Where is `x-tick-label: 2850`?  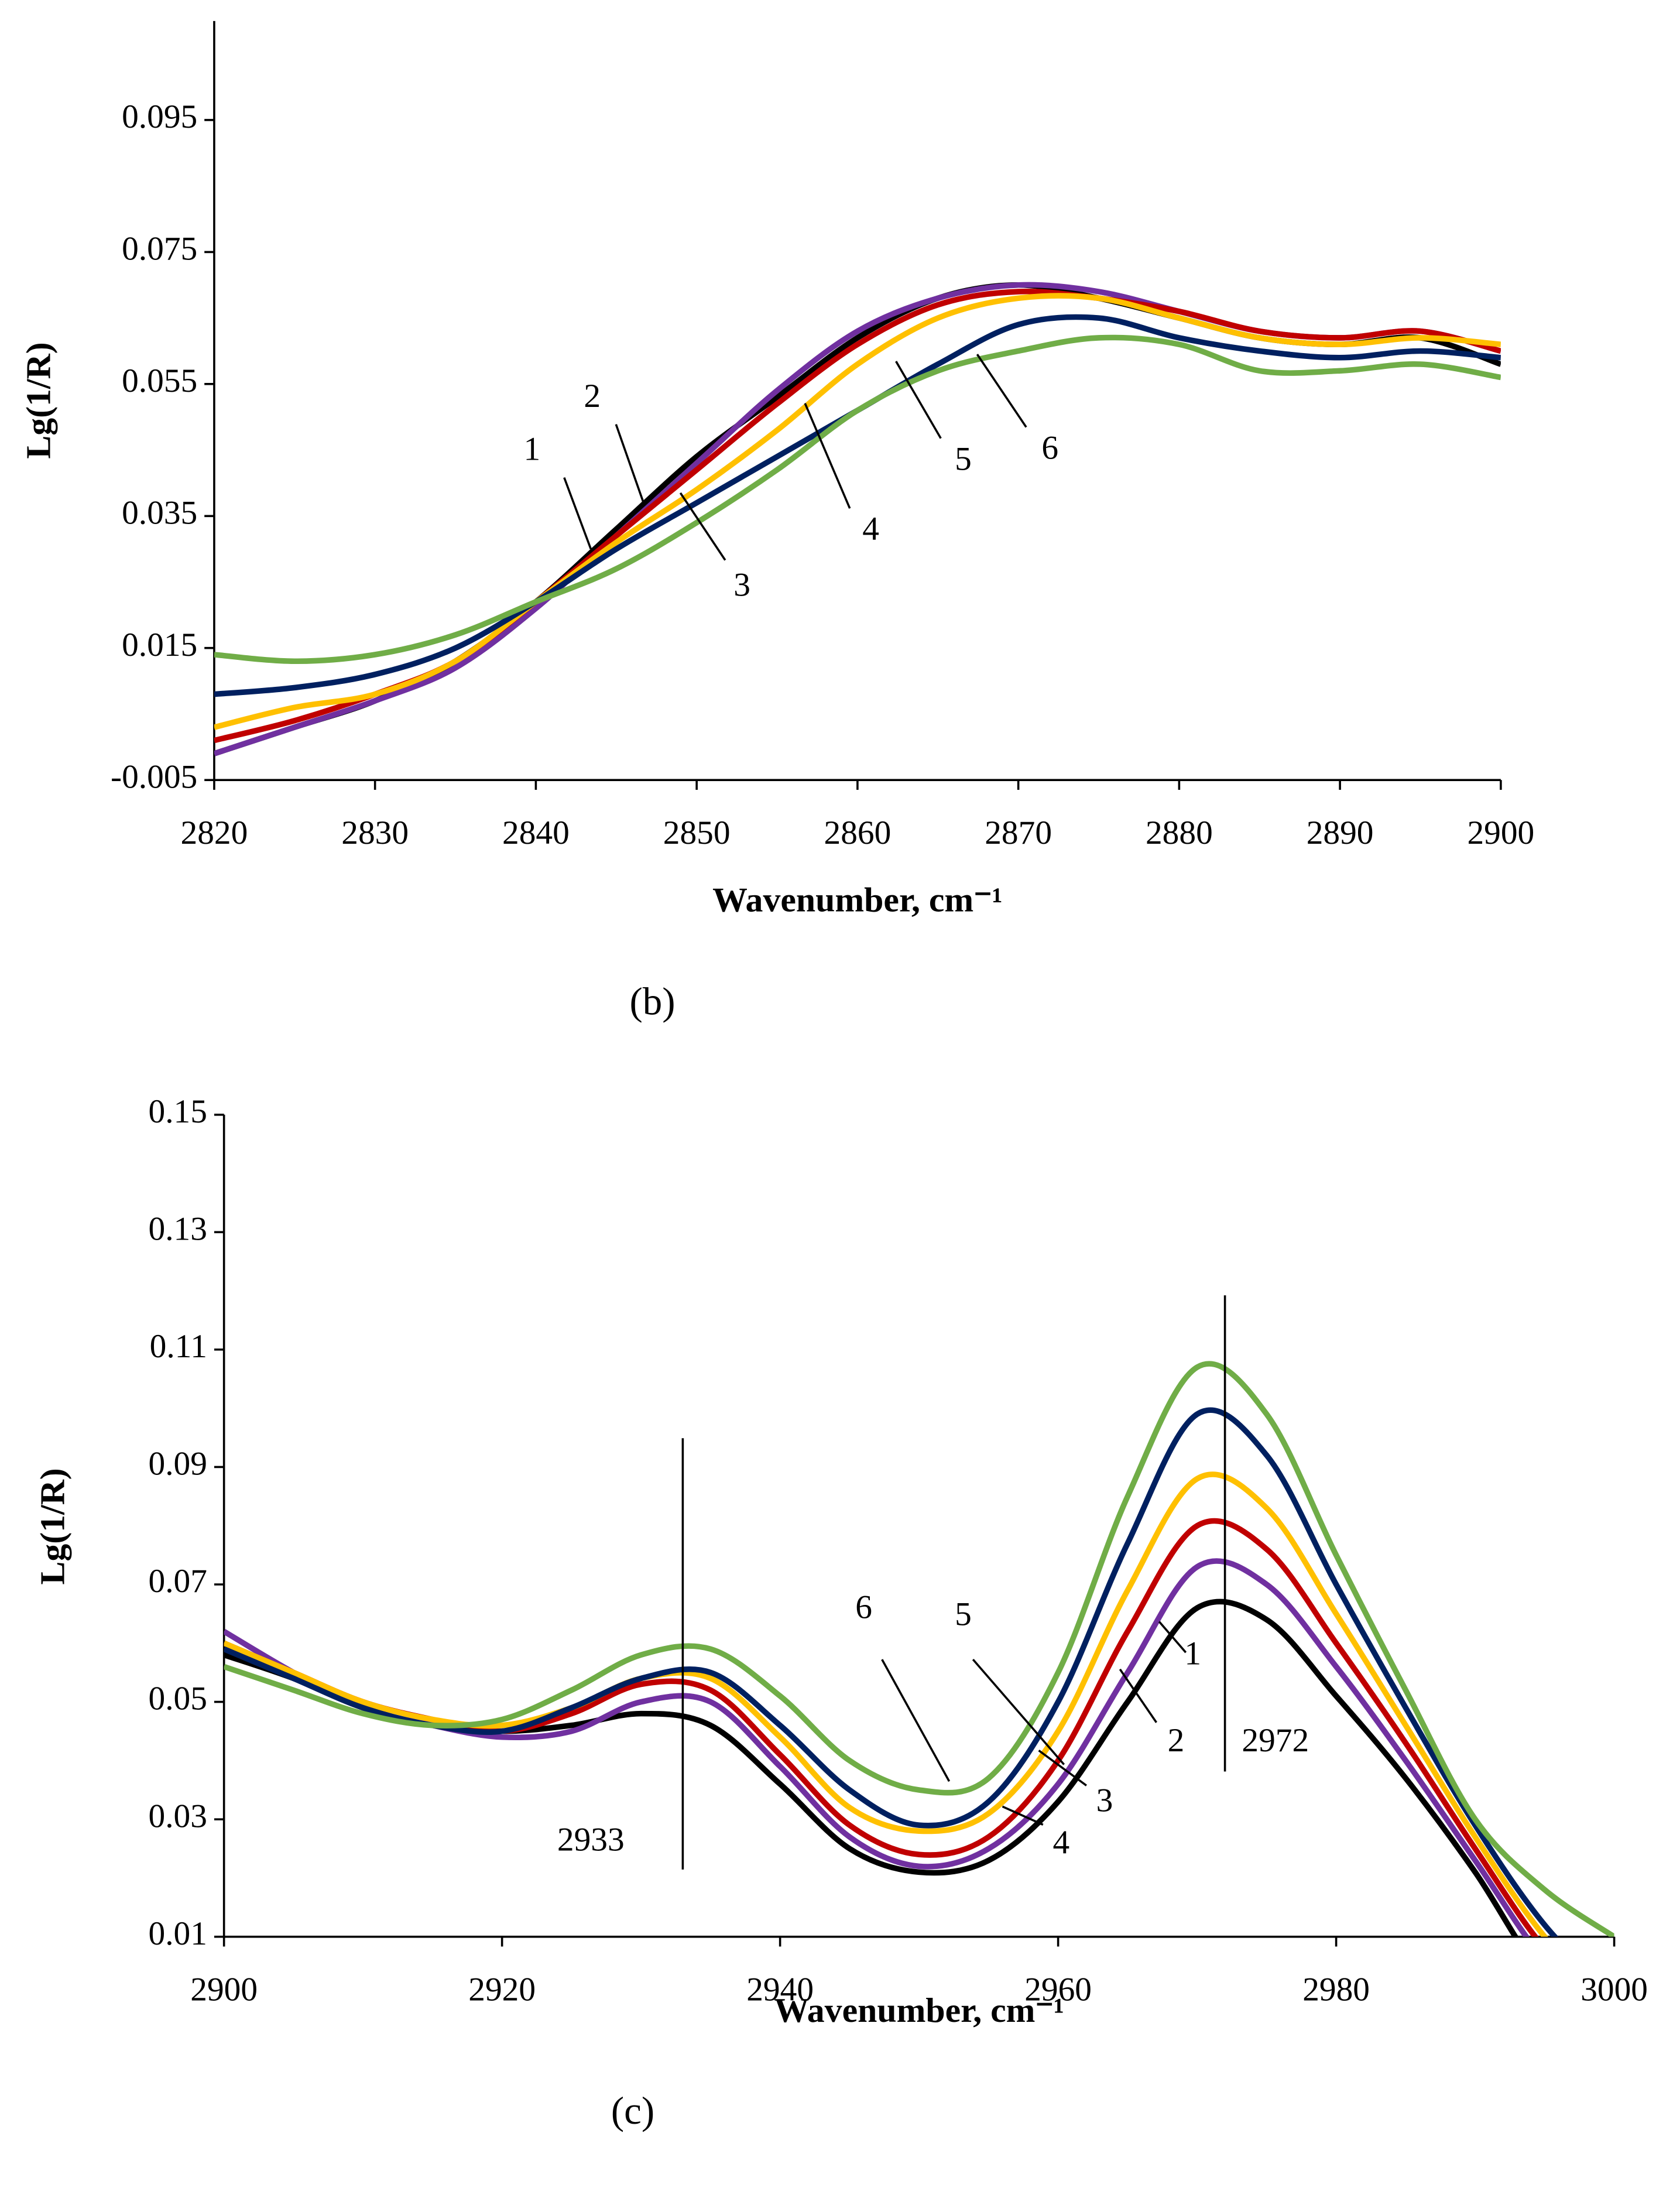
x-tick-label: 2850 is located at coordinates (697, 832).